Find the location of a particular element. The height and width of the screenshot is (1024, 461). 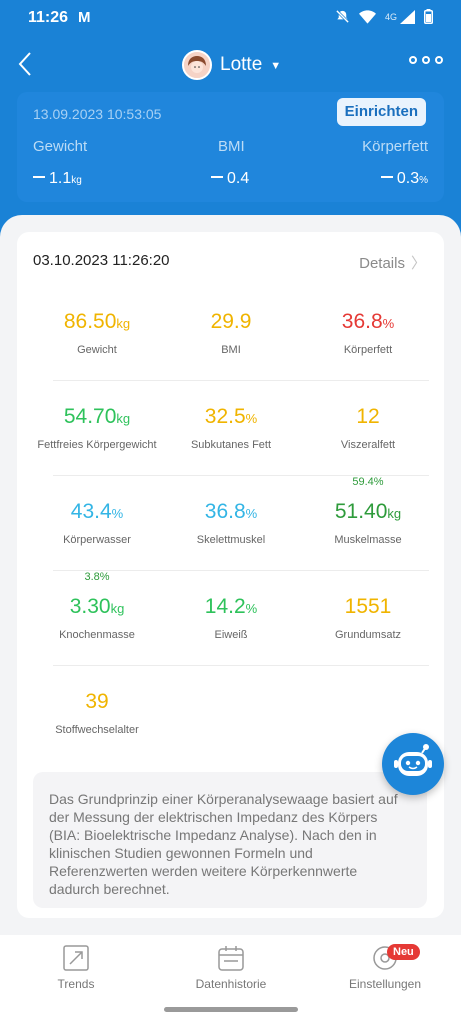

comparison-weight-label: Gewicht is located at coordinates (60, 146).